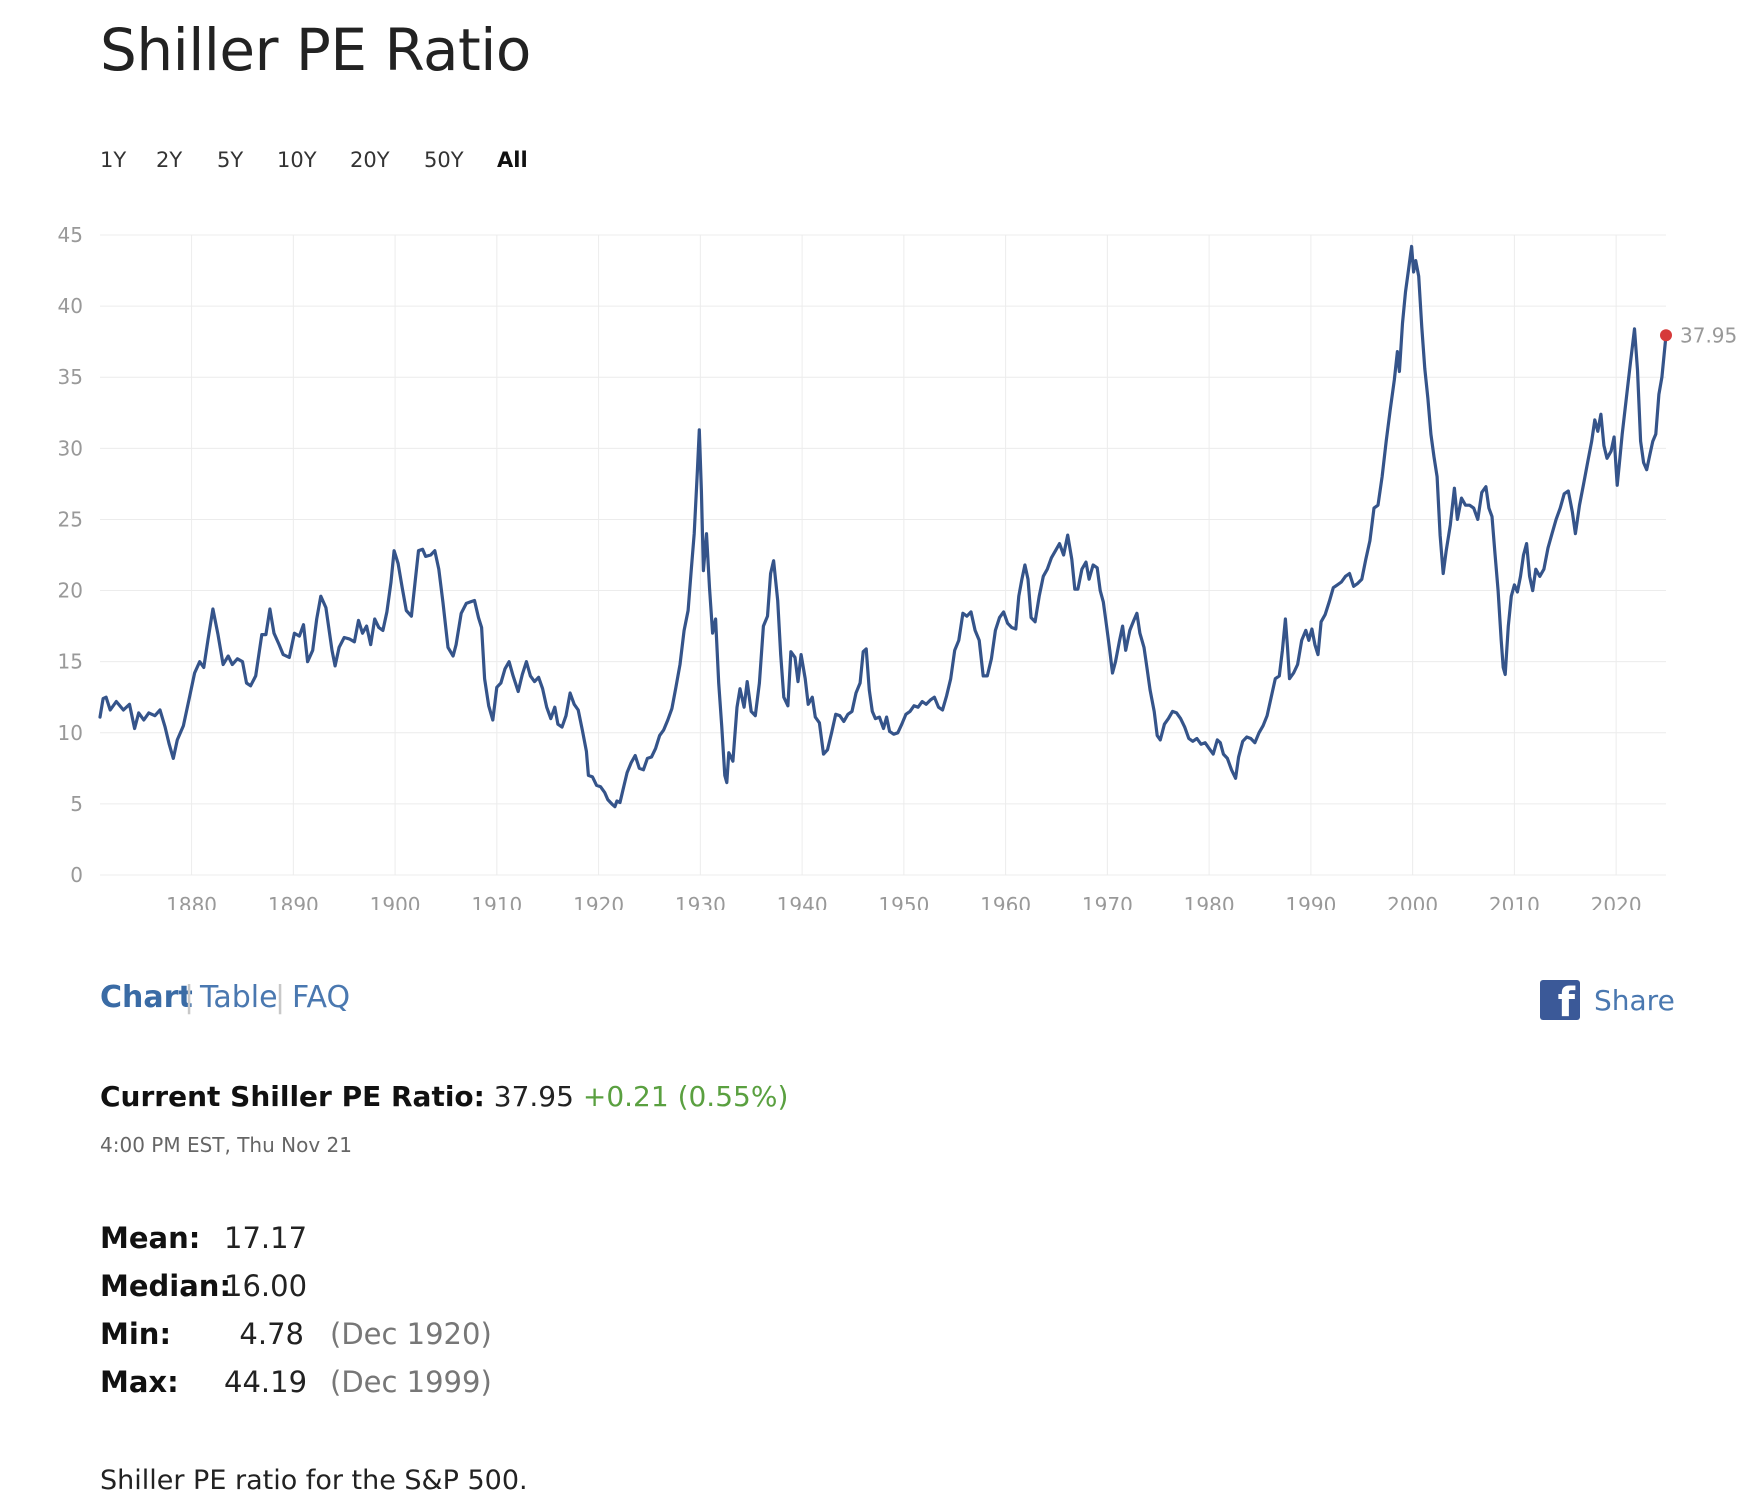 This screenshot has height=1506, width=1744. Describe the element at coordinates (70, 662) in the screenshot. I see `y-tick-label: 15` at that location.